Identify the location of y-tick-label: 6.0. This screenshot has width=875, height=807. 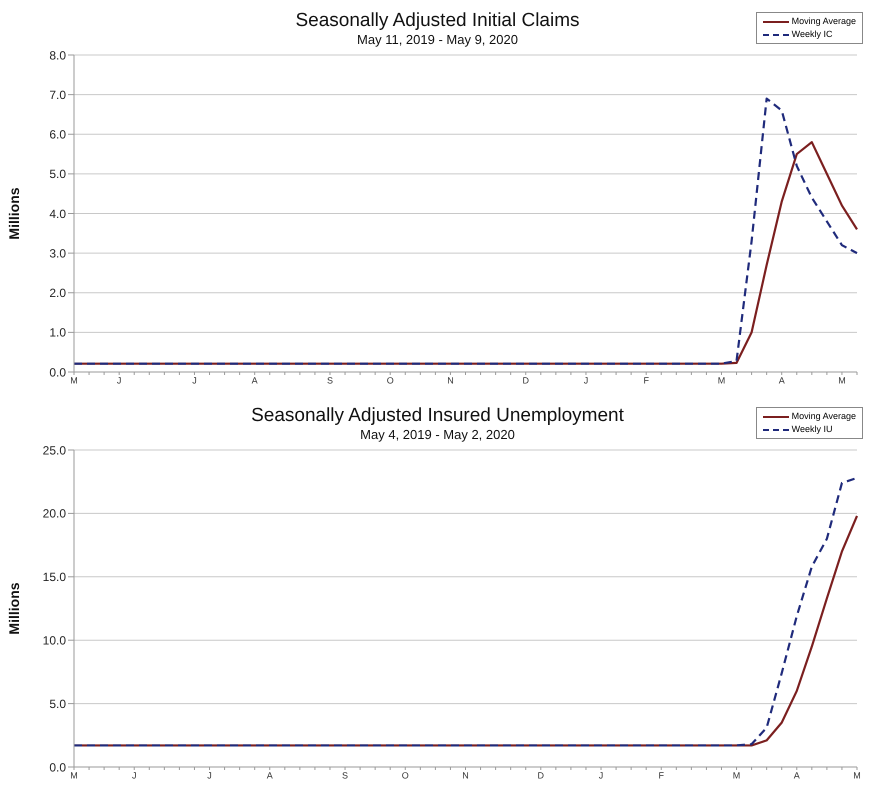
(57, 135).